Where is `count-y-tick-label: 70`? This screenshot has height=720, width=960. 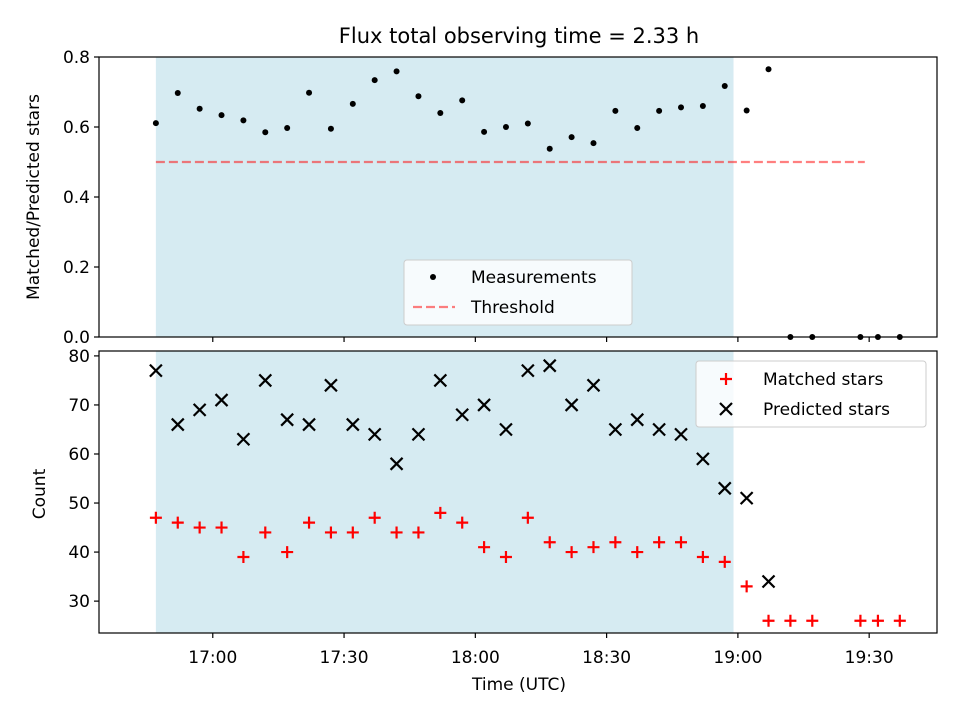
count-y-tick-label: 70 is located at coordinates (79, 406).